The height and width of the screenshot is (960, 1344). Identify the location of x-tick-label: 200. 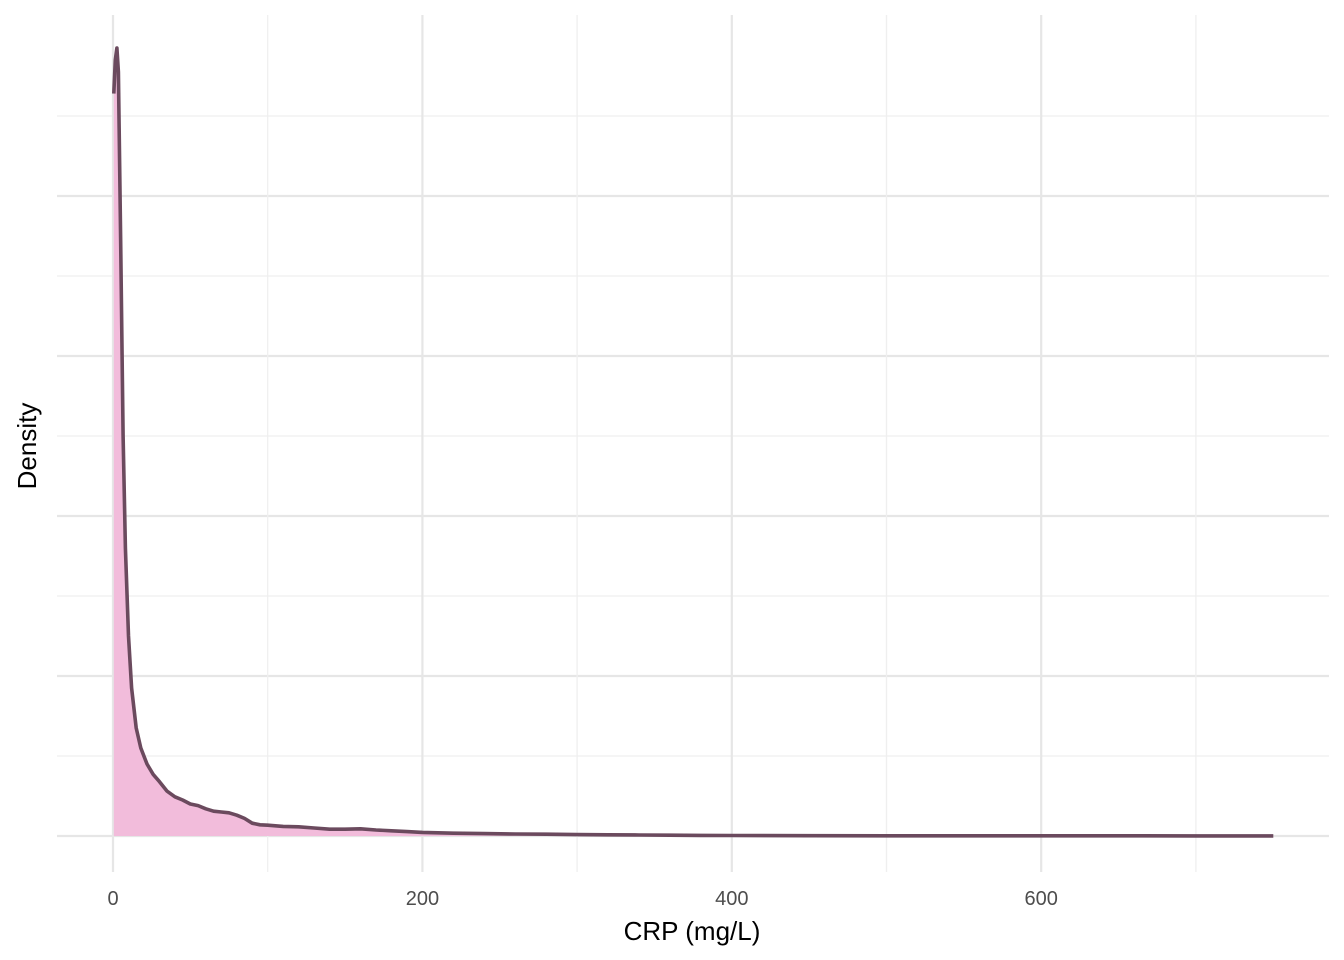
(422, 899).